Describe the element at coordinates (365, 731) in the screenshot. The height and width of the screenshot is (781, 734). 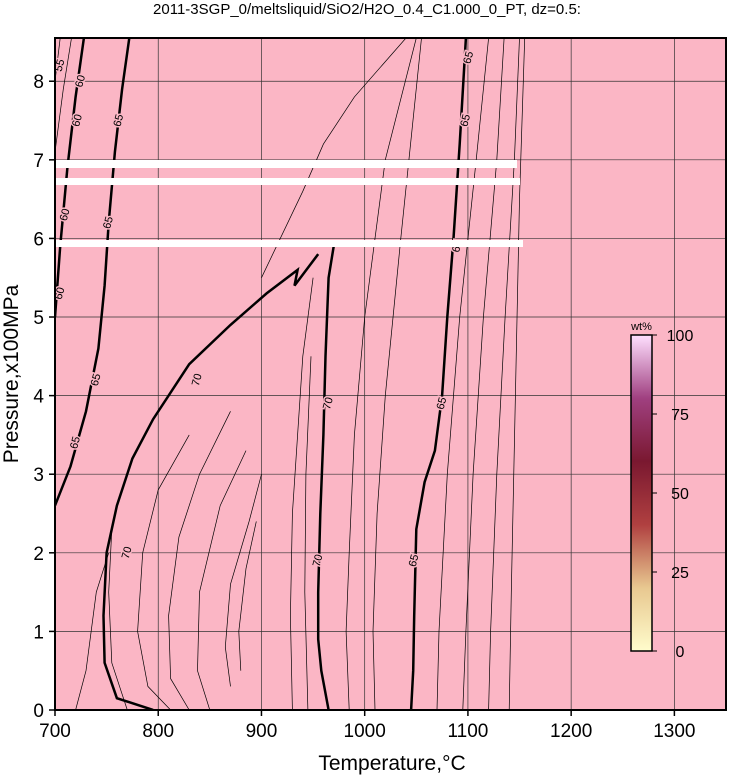
I see `x-tick-label: 1000` at that location.